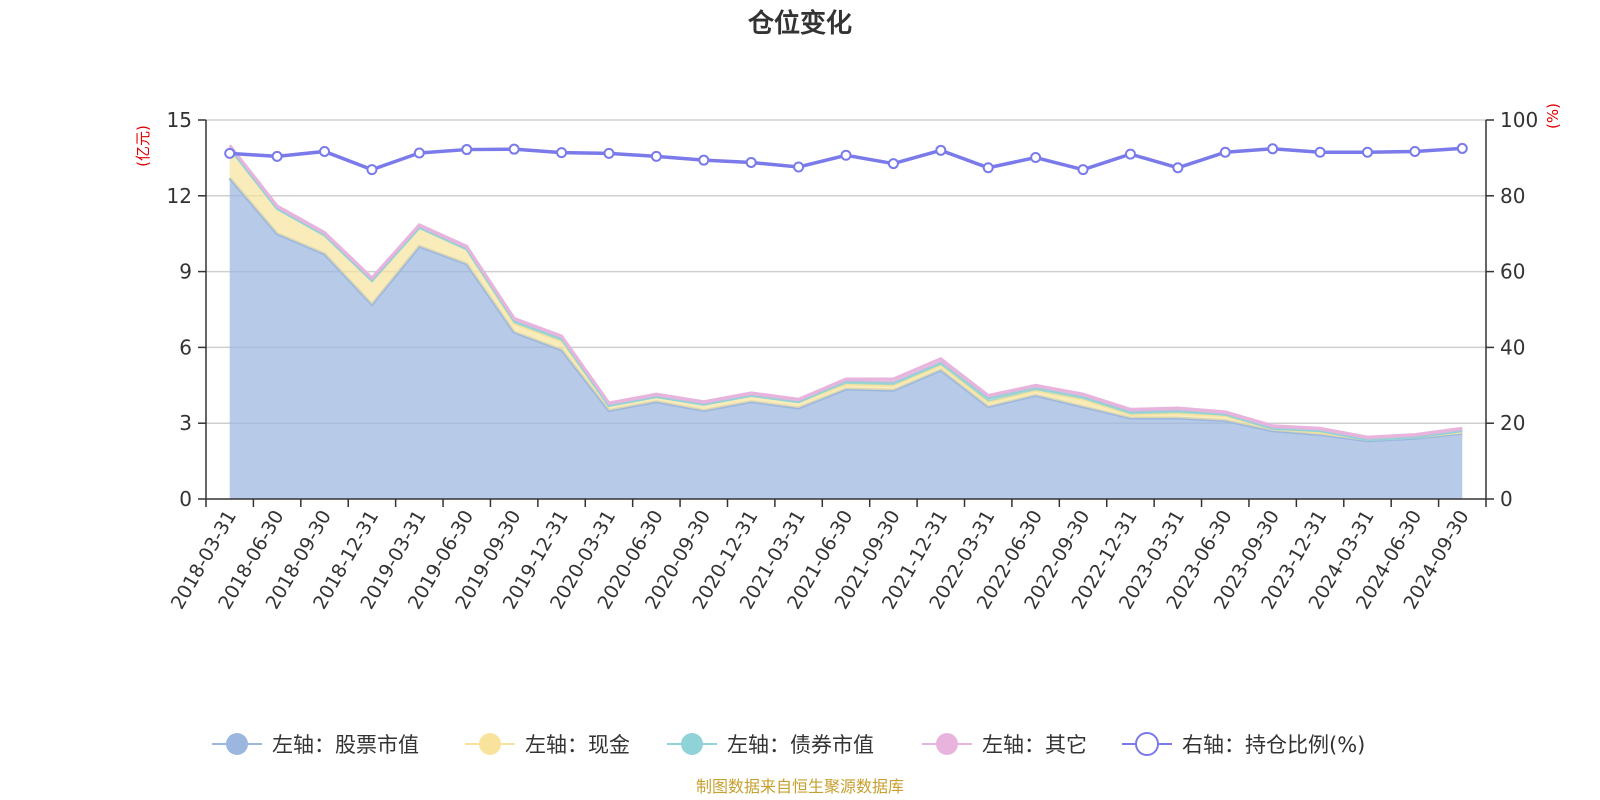  What do you see at coordinates (1512, 347) in the screenshot?
I see `right-tick-label: 40` at bounding box center [1512, 347].